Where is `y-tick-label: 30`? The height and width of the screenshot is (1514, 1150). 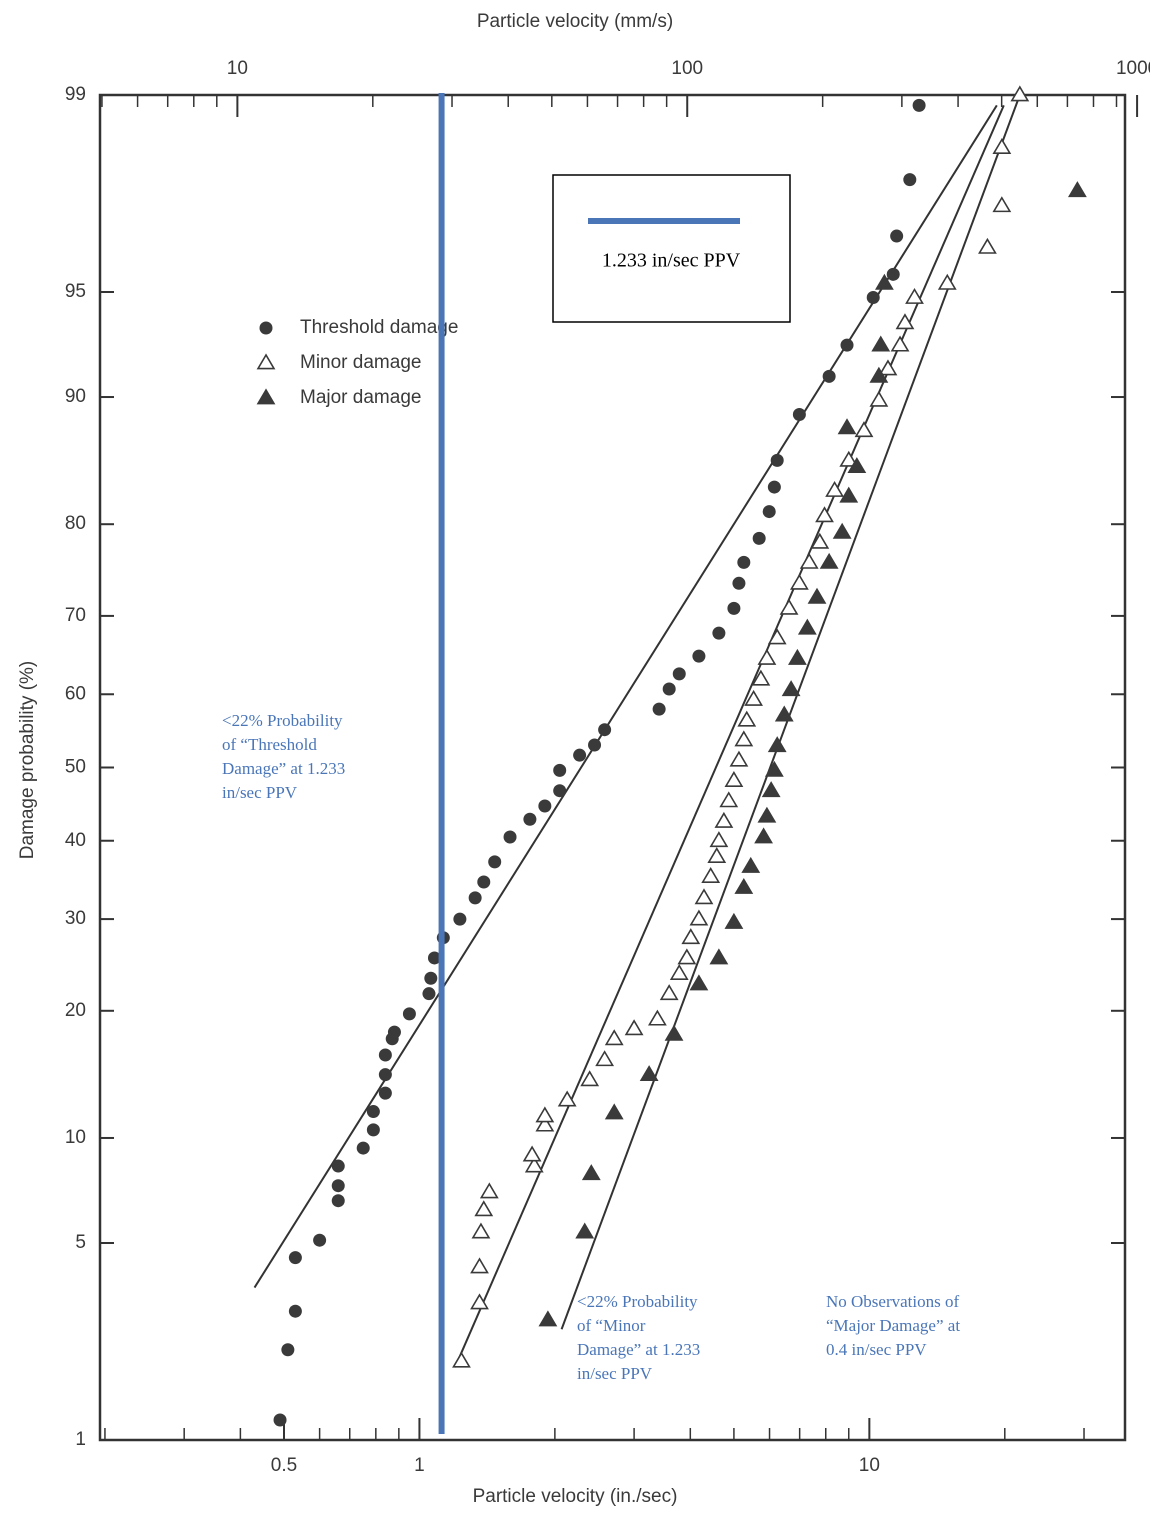
y-tick-label: 30 is located at coordinates (75, 918).